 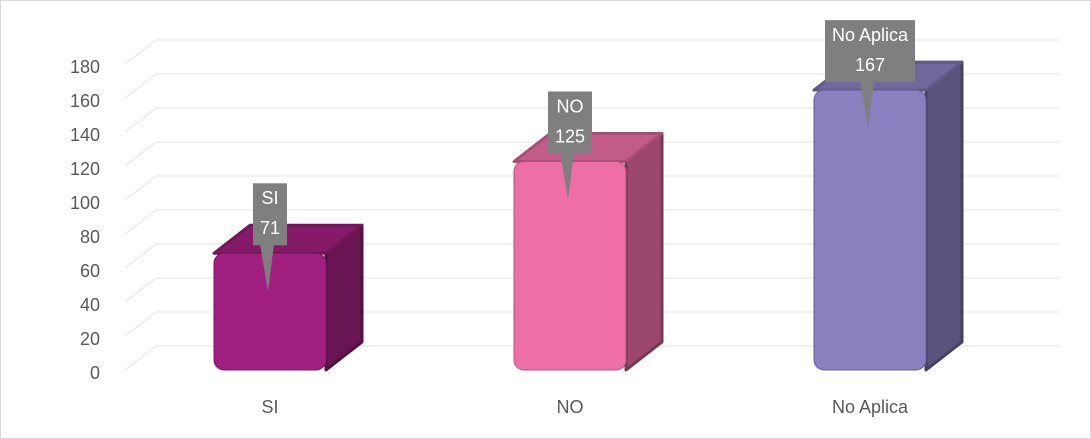 What do you see at coordinates (269, 407) in the screenshot?
I see `x-tick-label: SI` at bounding box center [269, 407].